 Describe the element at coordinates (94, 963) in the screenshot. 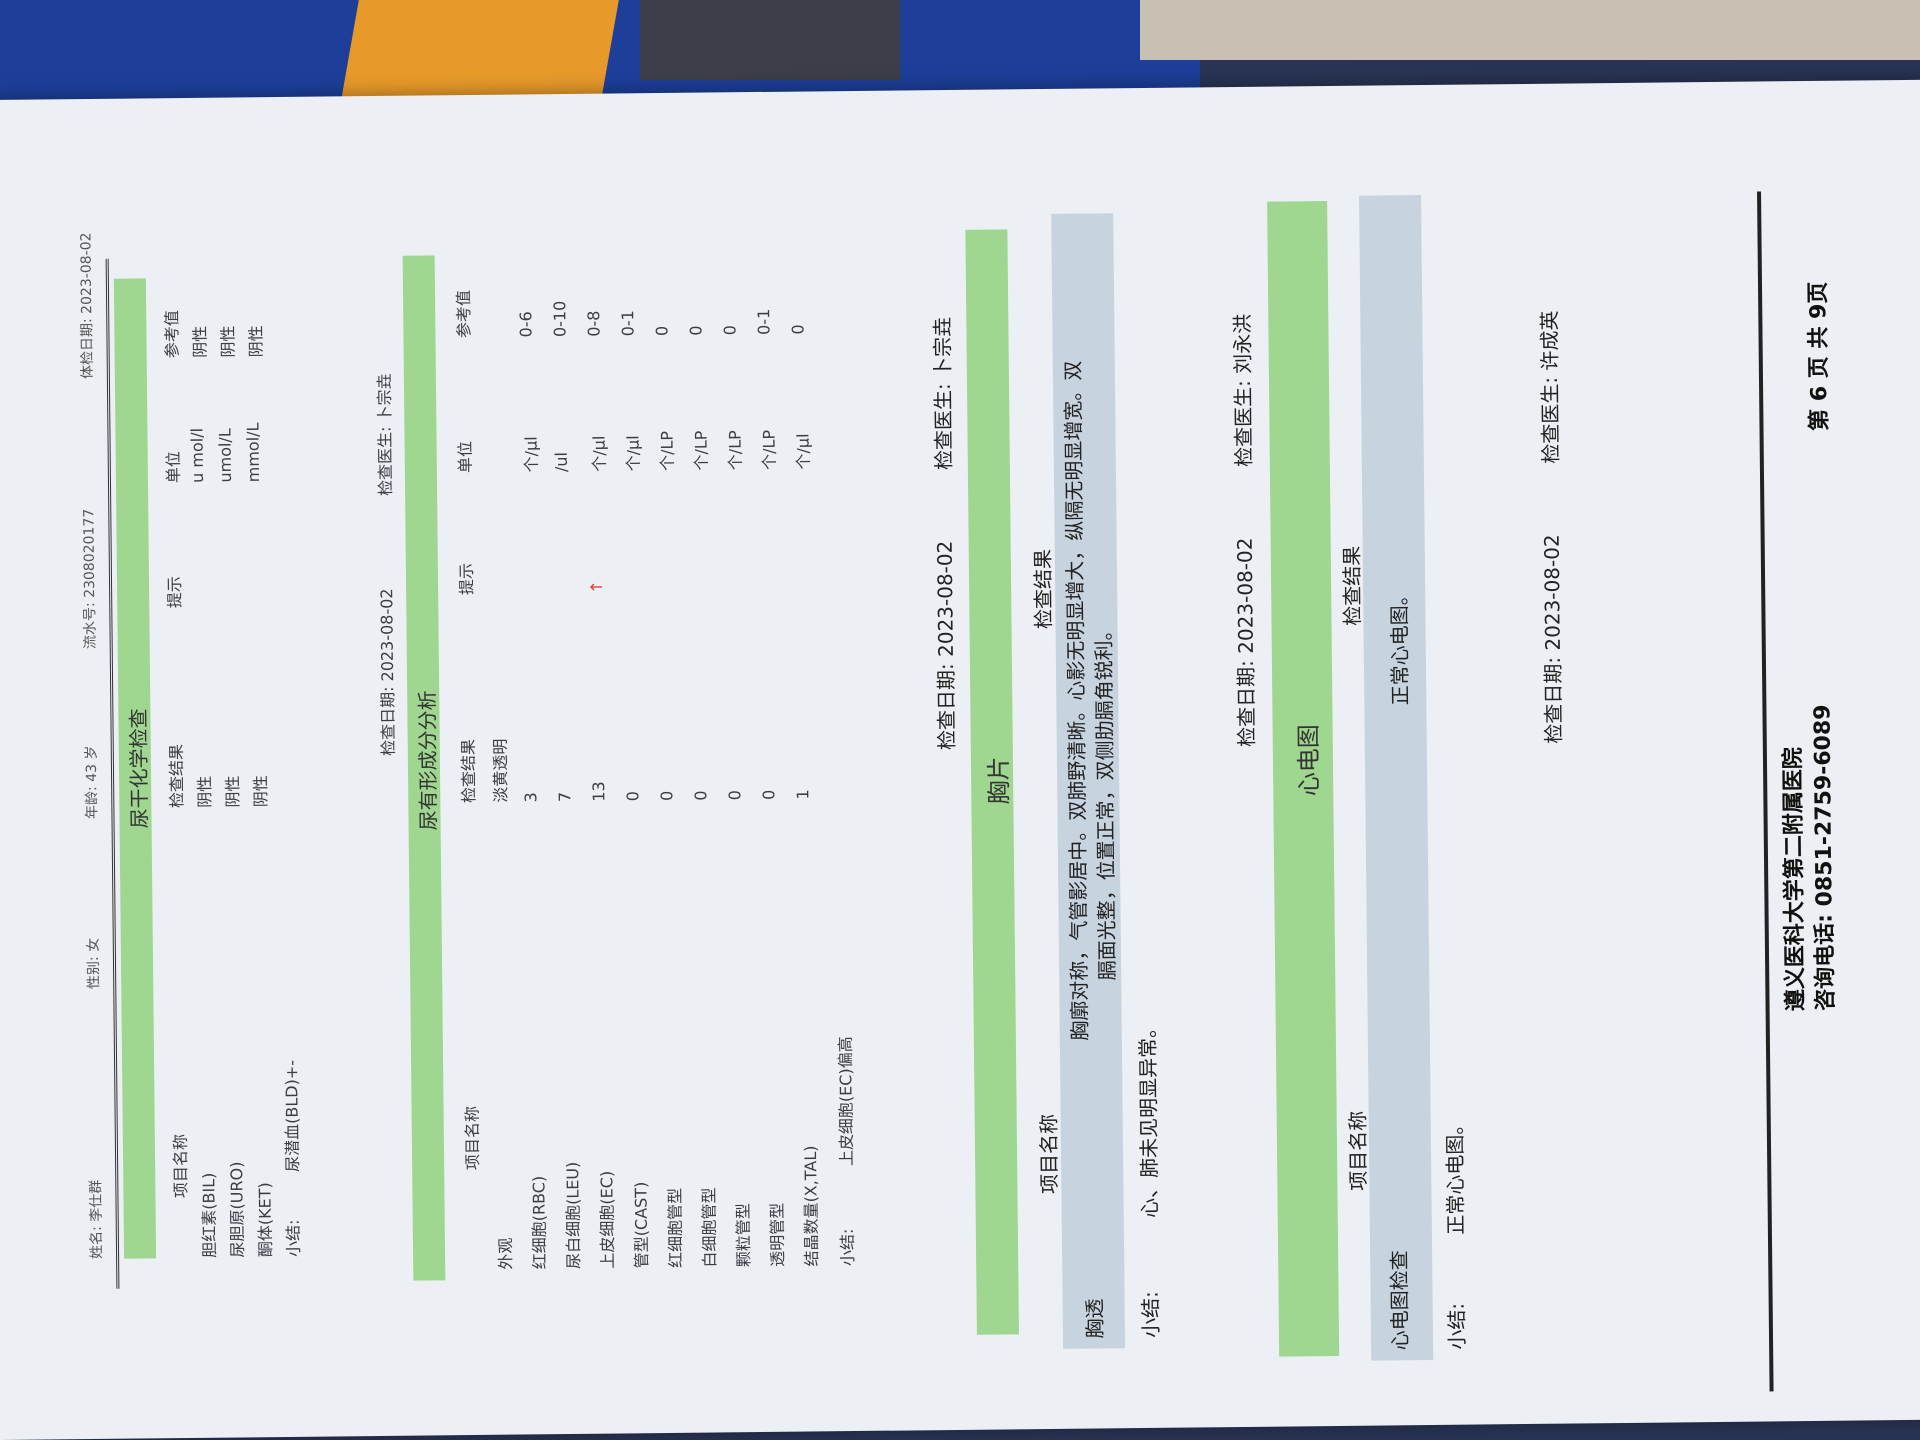

I see `patient-sex: 性别: 女` at that location.